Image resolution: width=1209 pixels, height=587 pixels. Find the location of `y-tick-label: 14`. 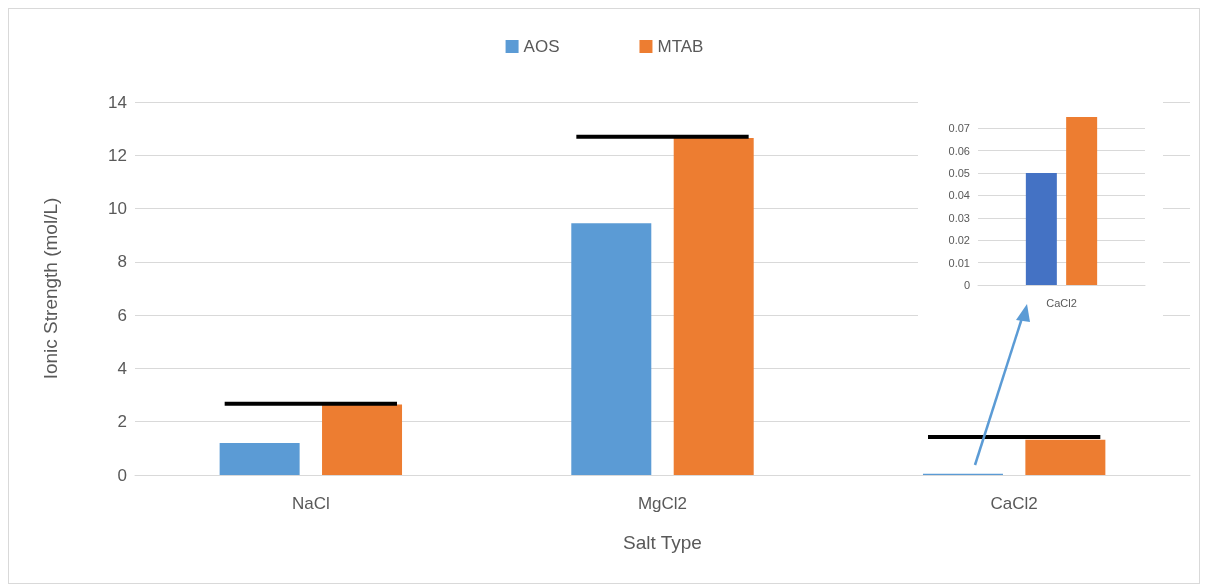

y-tick-label: 14 is located at coordinates (117, 102).